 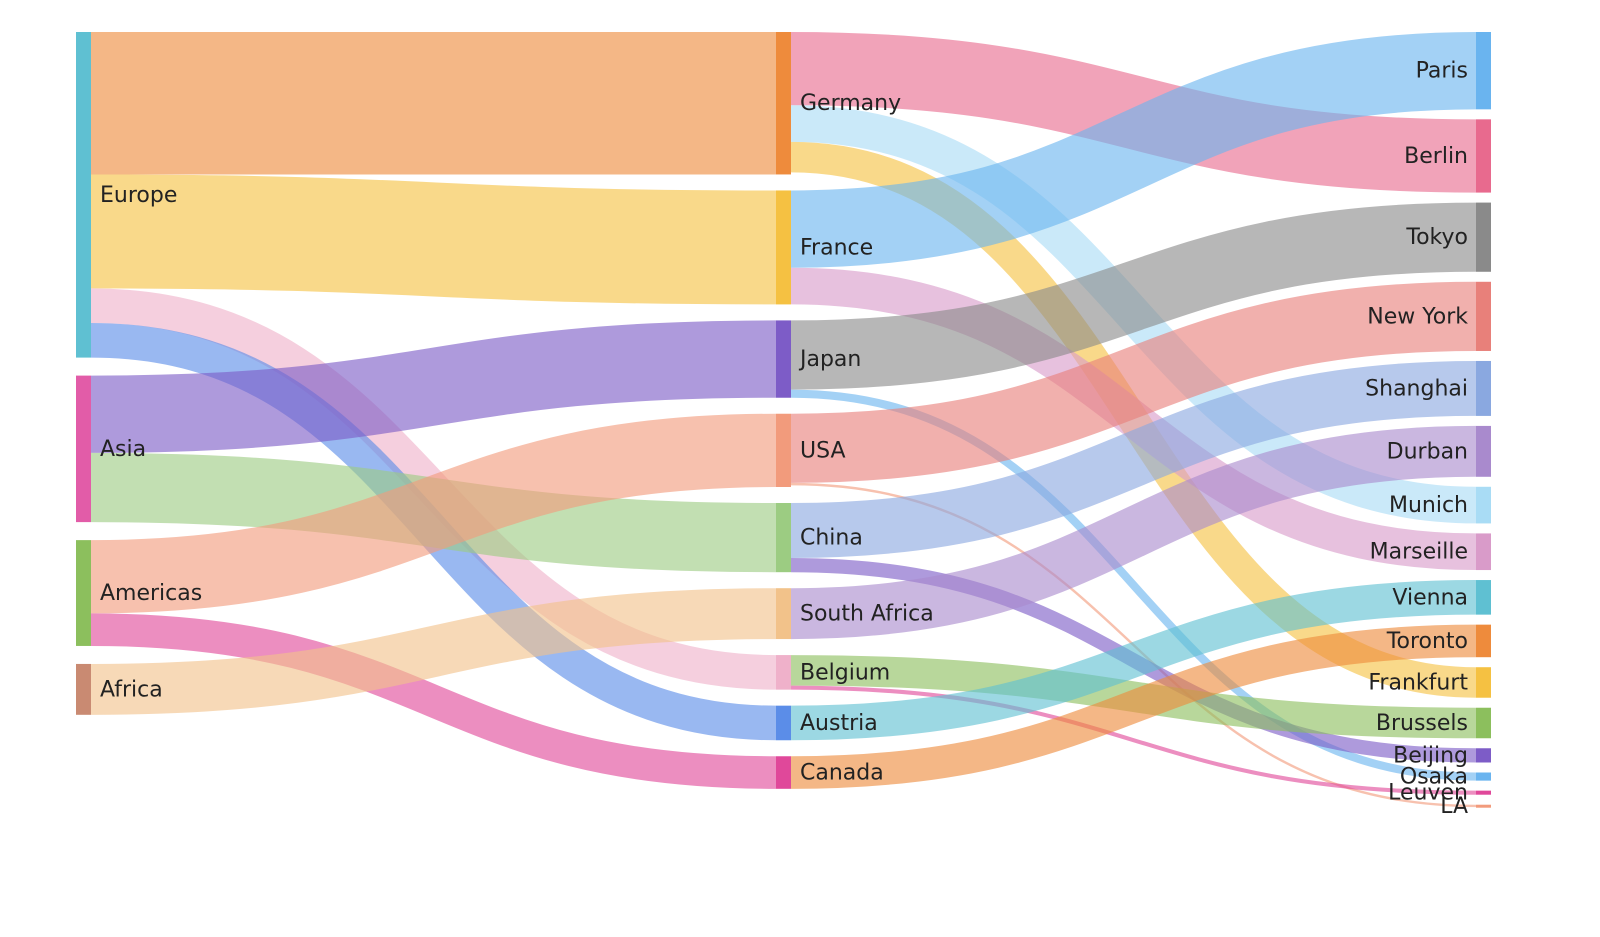 What do you see at coordinates (1483, 316) in the screenshot?
I see `node-new-york` at bounding box center [1483, 316].